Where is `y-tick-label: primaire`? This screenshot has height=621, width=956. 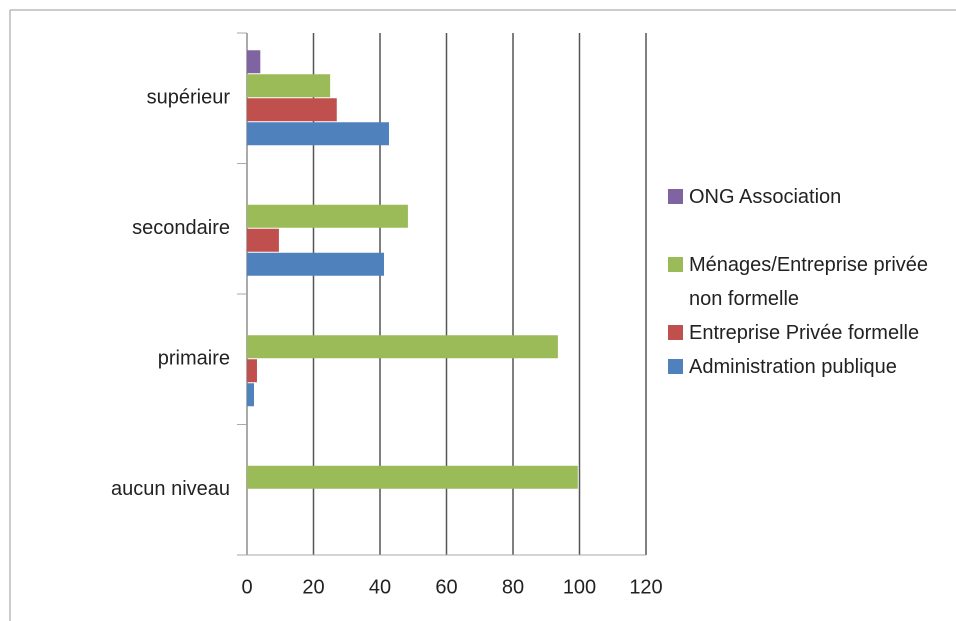 y-tick-label: primaire is located at coordinates (194, 359).